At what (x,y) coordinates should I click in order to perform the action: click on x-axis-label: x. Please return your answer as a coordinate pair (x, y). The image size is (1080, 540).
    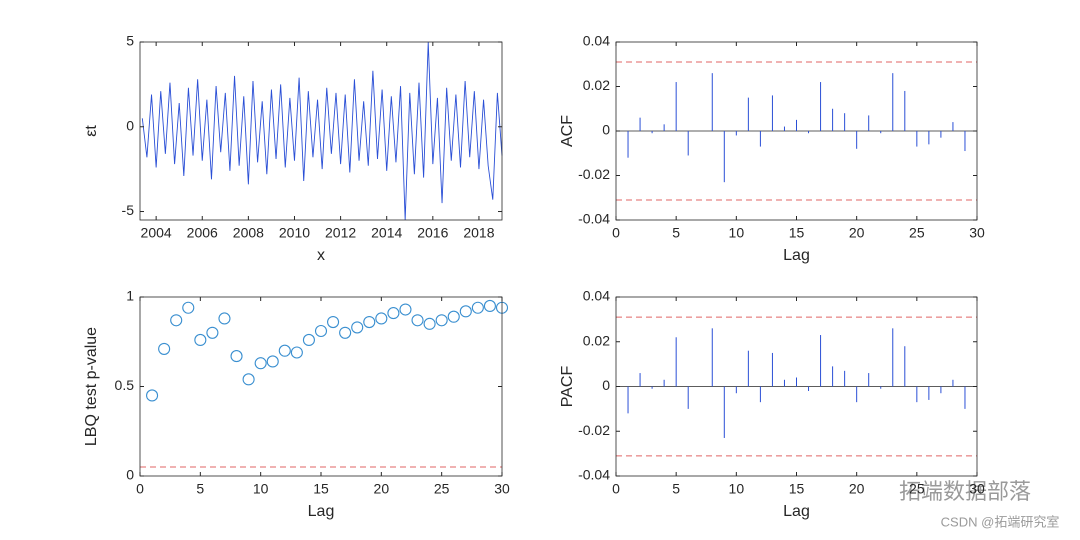
    Looking at the image, I should click on (321, 255).